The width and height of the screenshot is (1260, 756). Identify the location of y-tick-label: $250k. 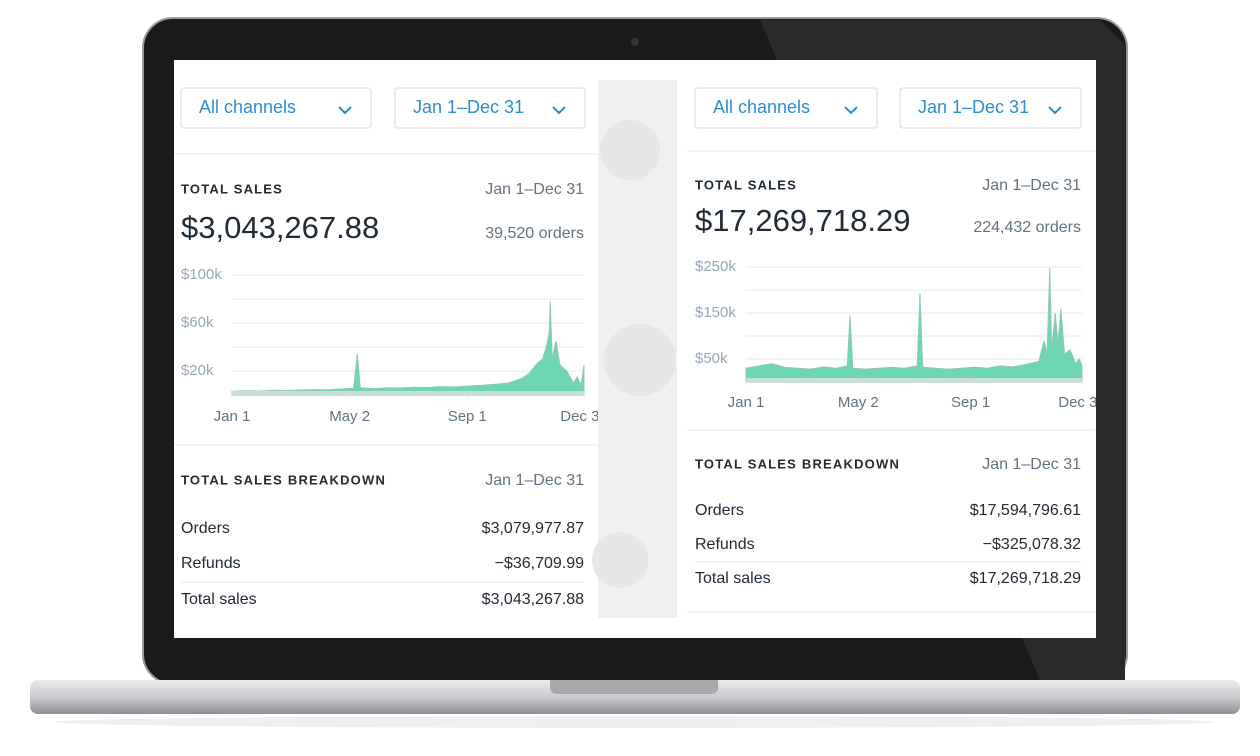
(715, 266).